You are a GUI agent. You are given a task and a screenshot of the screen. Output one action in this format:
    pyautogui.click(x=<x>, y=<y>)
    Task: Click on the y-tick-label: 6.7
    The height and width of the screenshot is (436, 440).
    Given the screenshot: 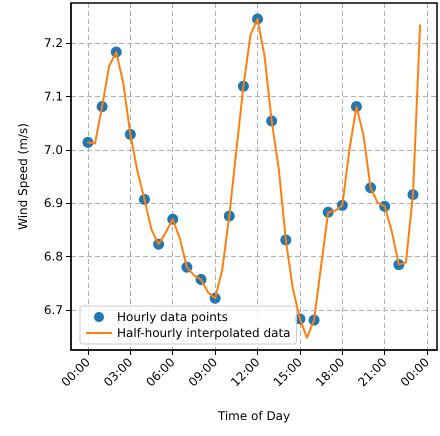 What is the action you would take?
    pyautogui.click(x=53, y=309)
    